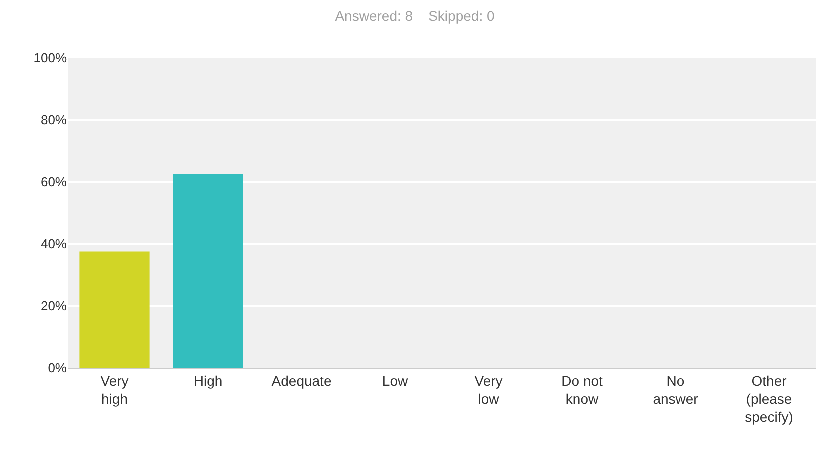 The width and height of the screenshot is (830, 450). What do you see at coordinates (54, 120) in the screenshot?
I see `y-tick-label: 80%` at bounding box center [54, 120].